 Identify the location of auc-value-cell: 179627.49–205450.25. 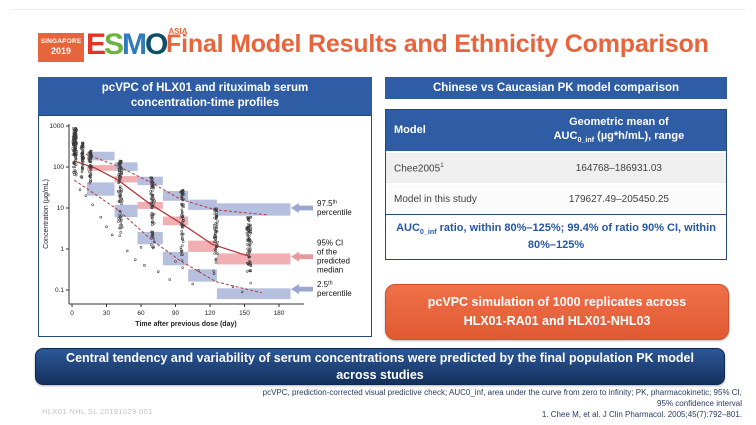
(618, 200).